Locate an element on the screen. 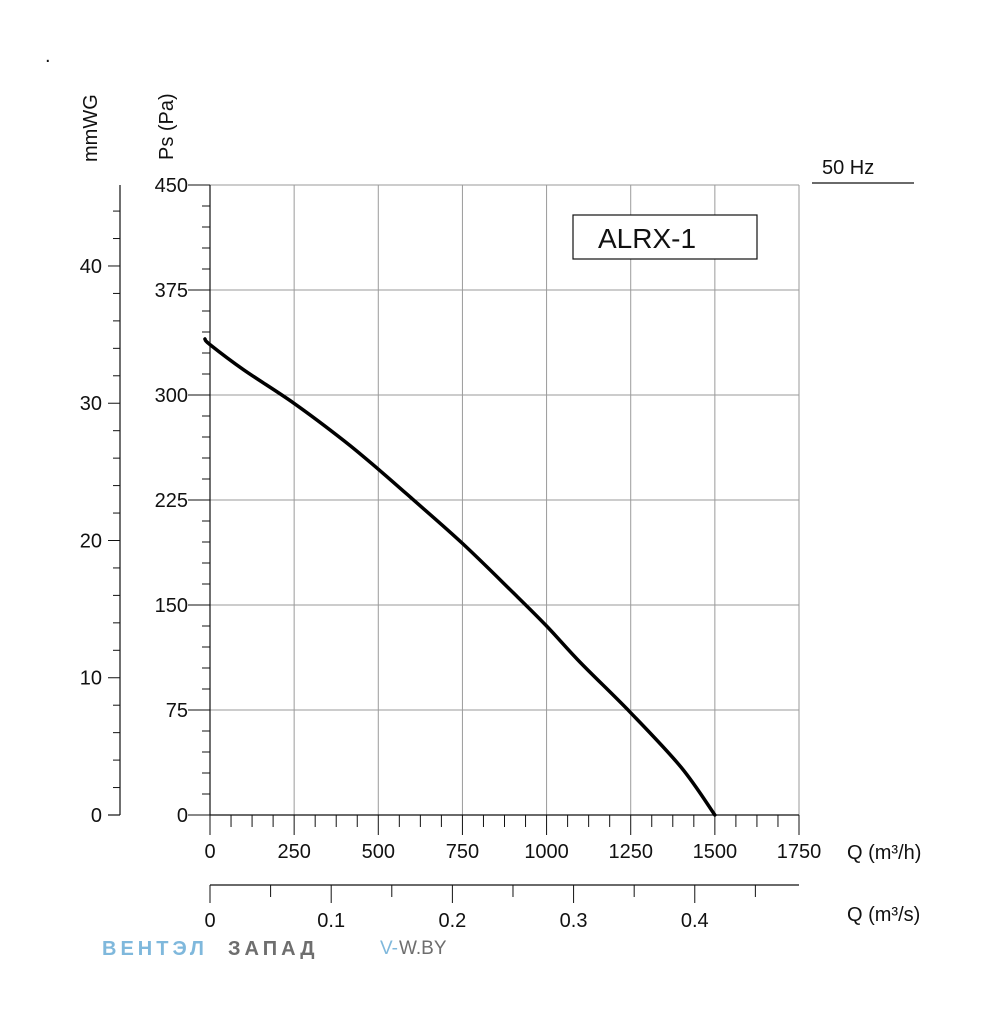 The height and width of the screenshot is (1025, 1005). x-axis-1-tick-label: 750 is located at coordinates (462, 852).